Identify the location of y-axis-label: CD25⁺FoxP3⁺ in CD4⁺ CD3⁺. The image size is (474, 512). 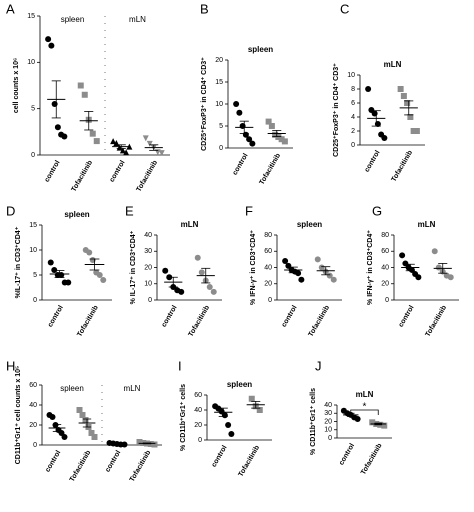
(204, 104).